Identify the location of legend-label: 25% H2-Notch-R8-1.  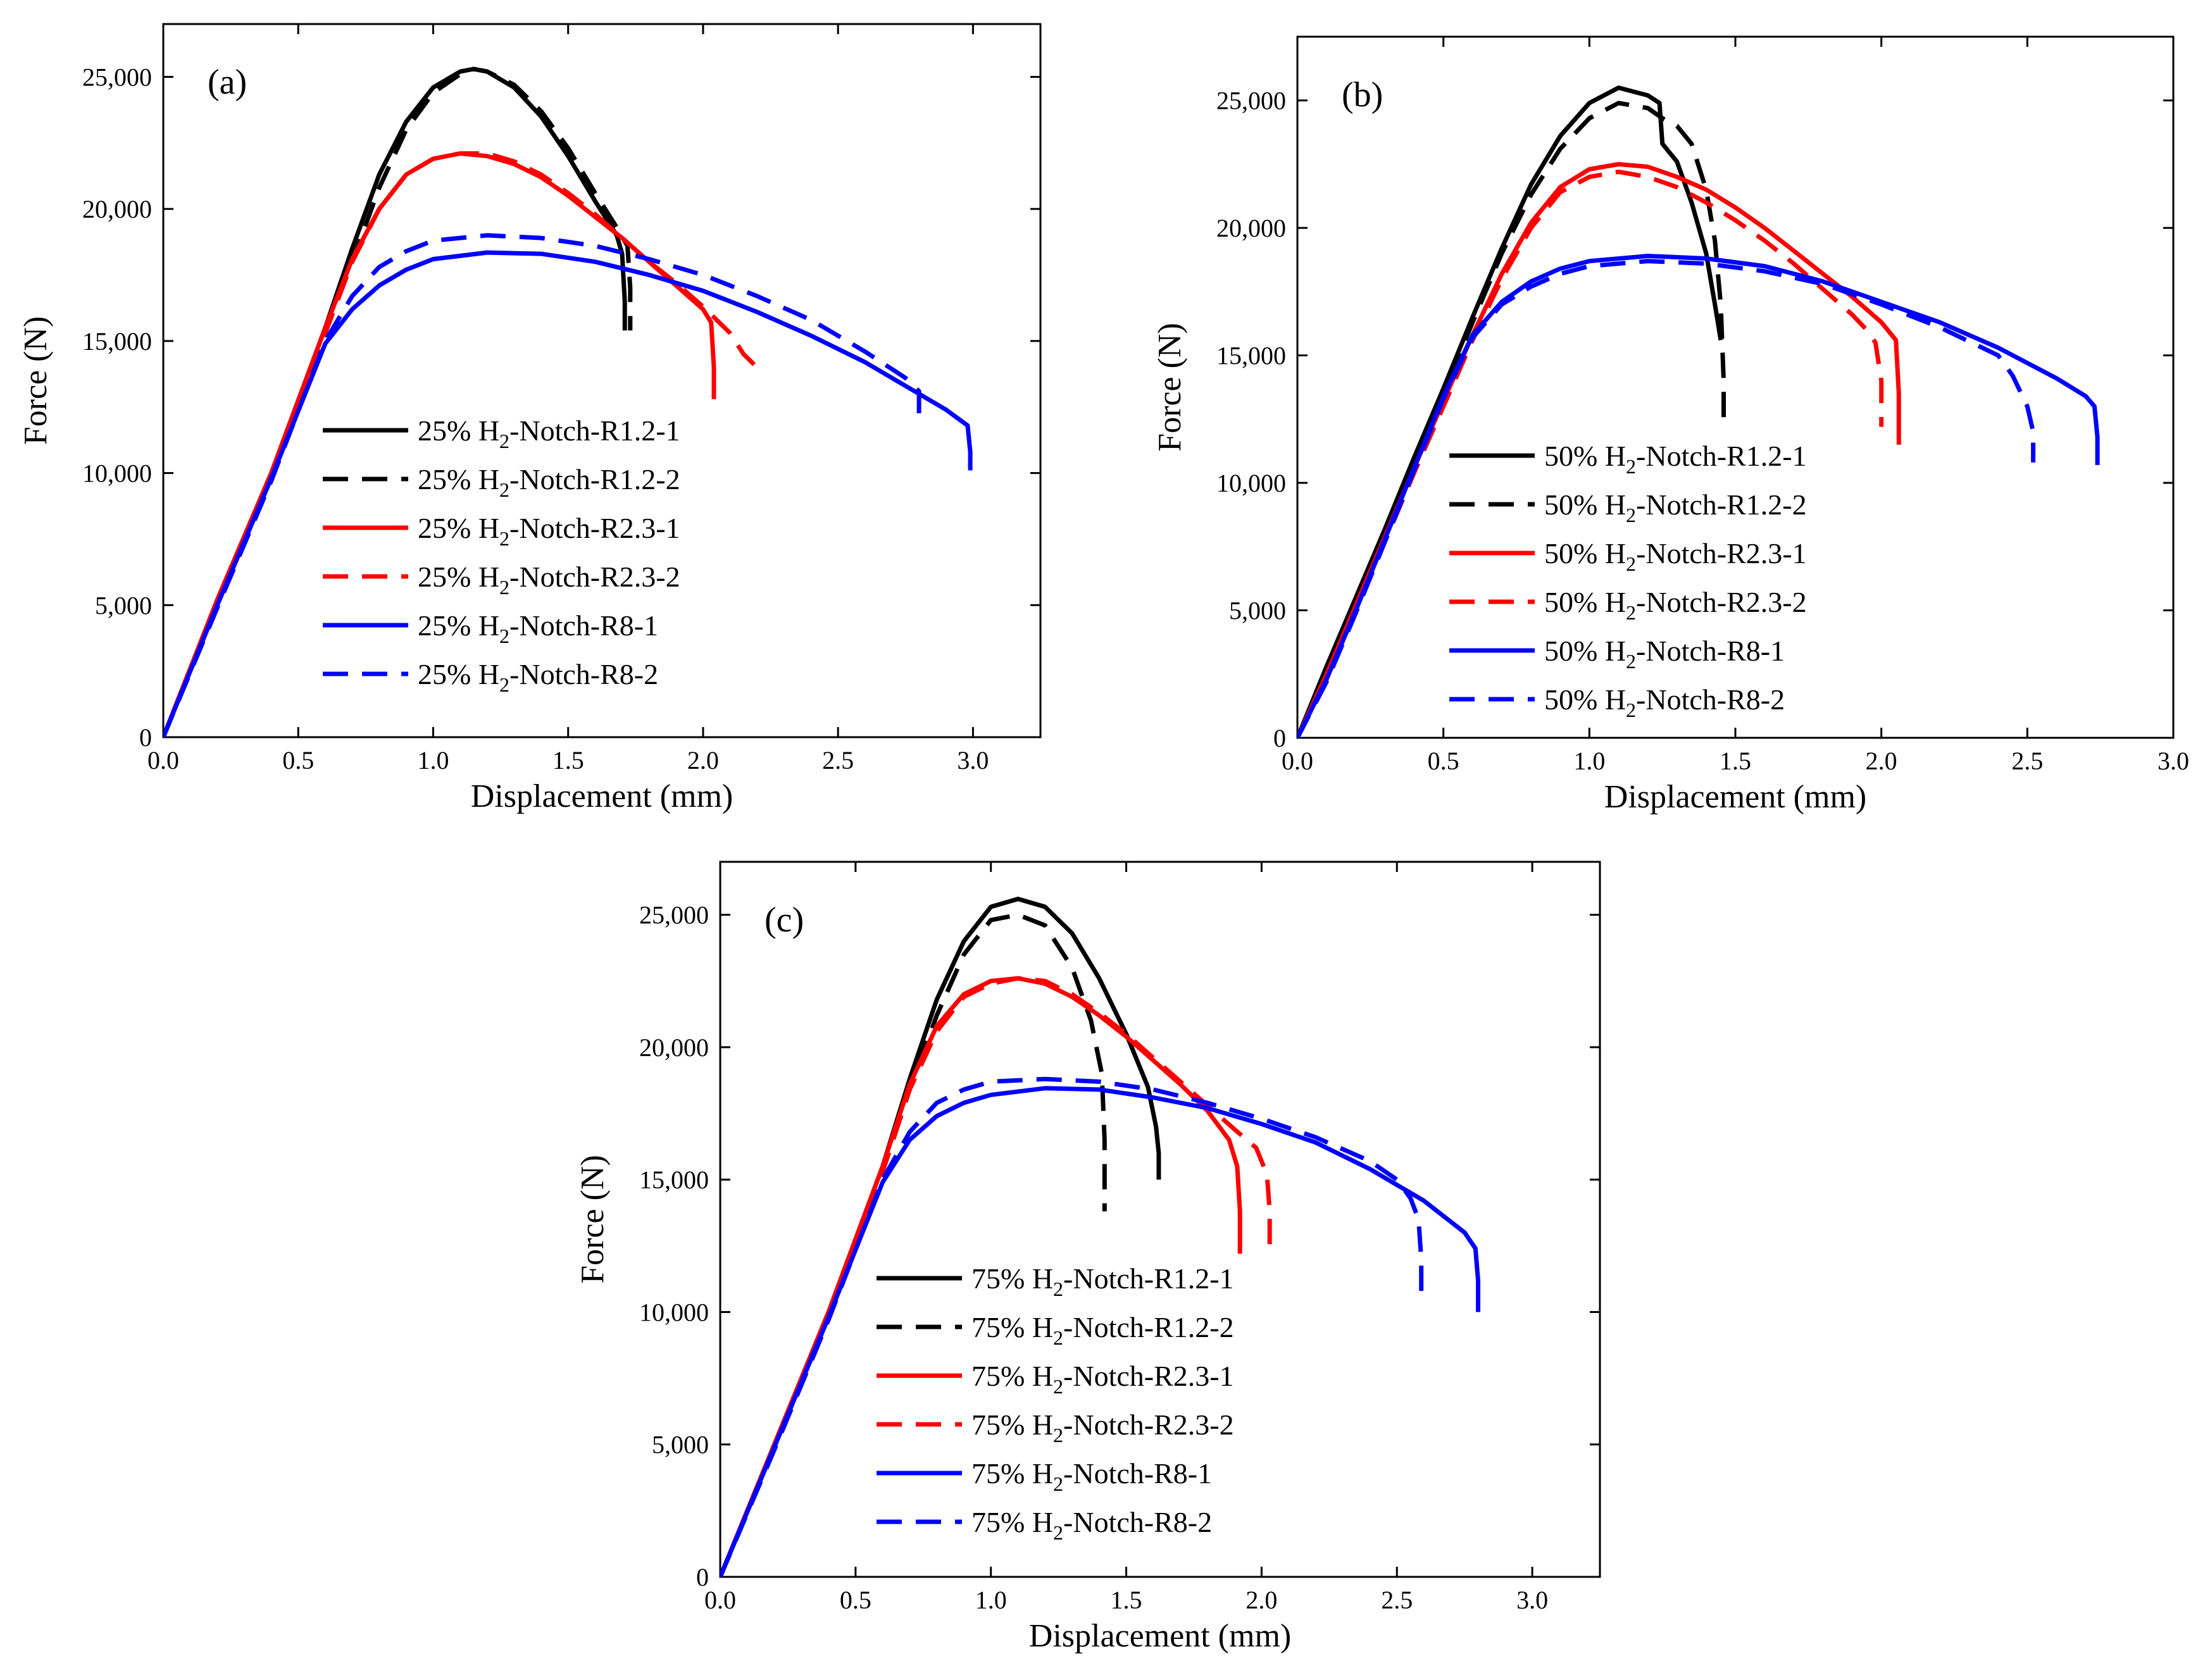
(538, 628).